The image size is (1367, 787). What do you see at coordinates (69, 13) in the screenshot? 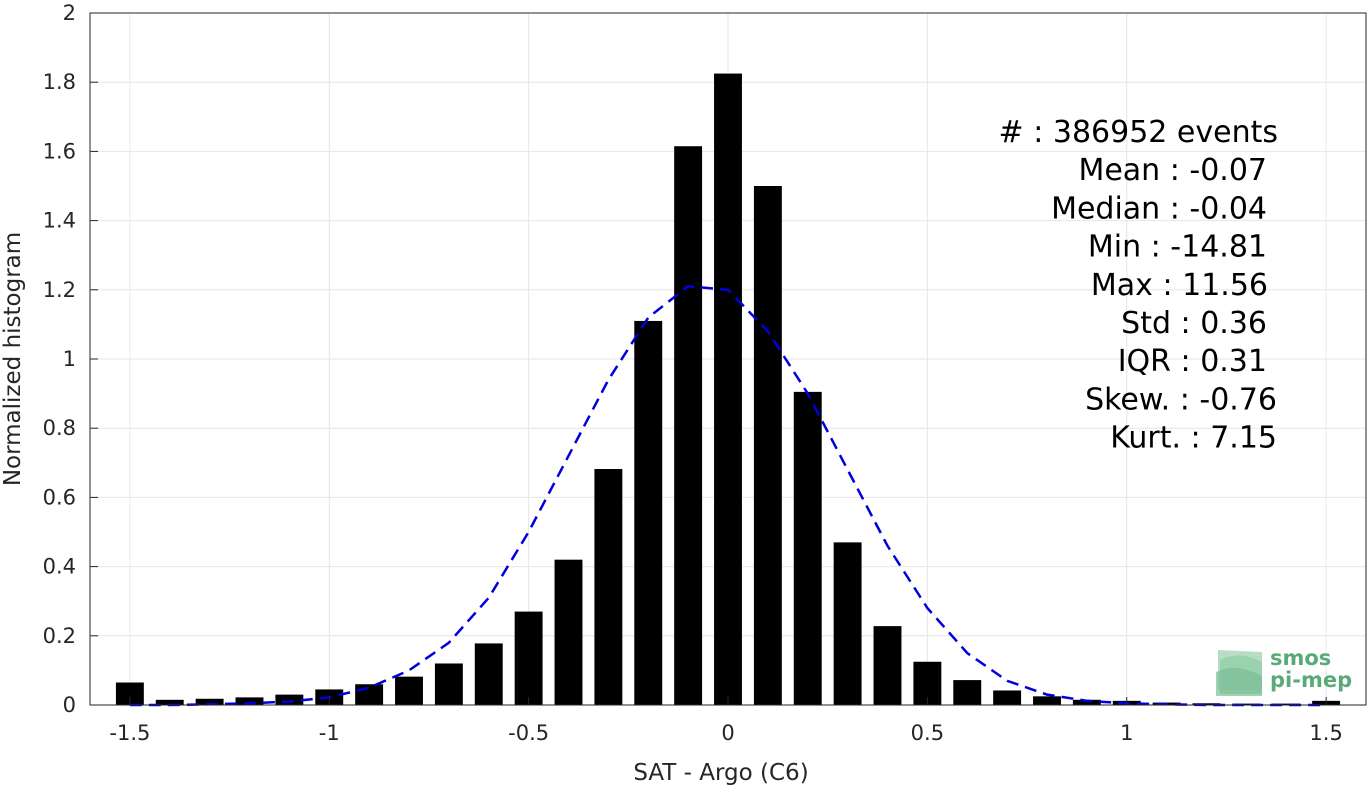
I see `y-tick-label: 2` at bounding box center [69, 13].